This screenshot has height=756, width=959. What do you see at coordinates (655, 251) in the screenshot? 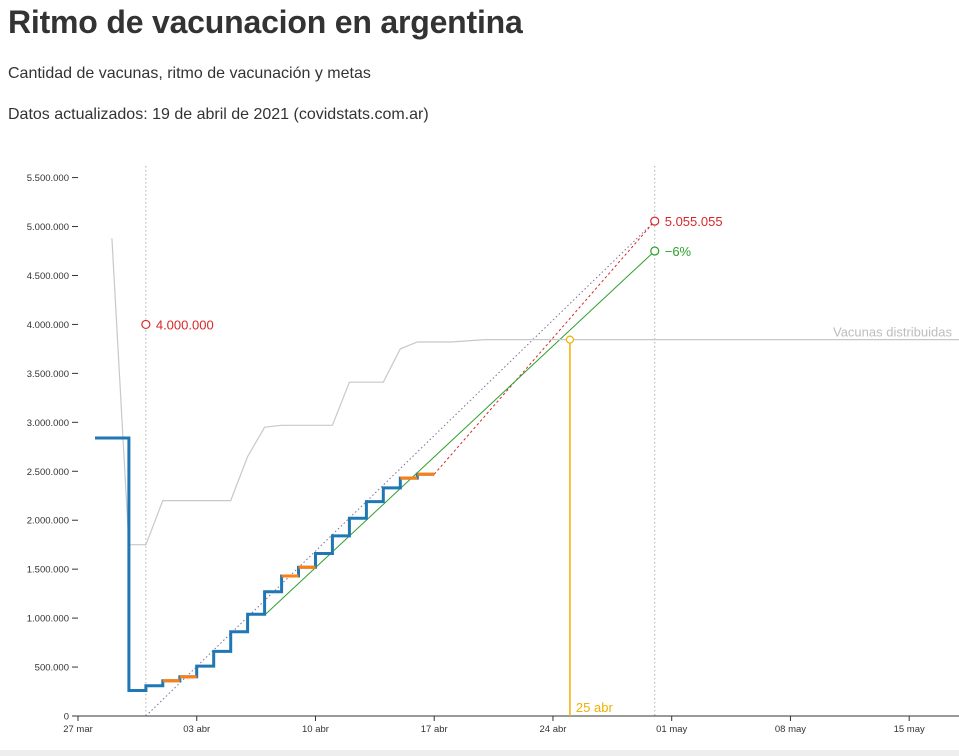
I see `trend-marker-end` at bounding box center [655, 251].